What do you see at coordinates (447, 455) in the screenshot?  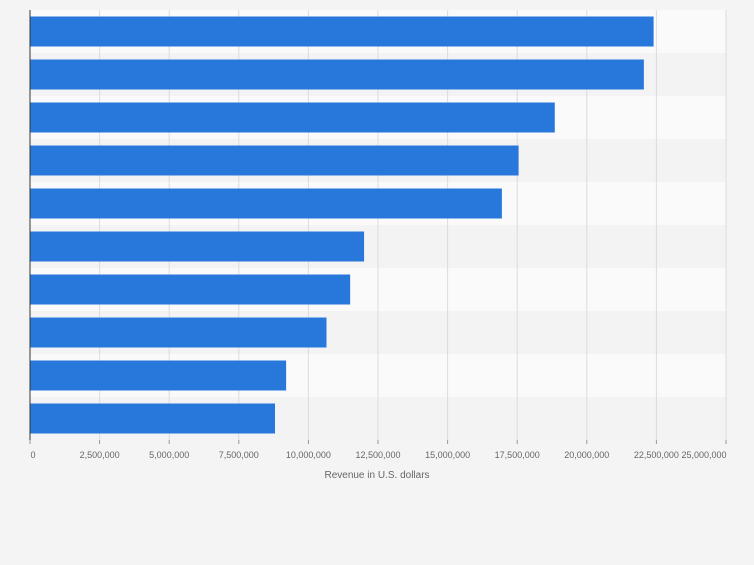 I see `x-tick-label: 15,000,000` at bounding box center [447, 455].